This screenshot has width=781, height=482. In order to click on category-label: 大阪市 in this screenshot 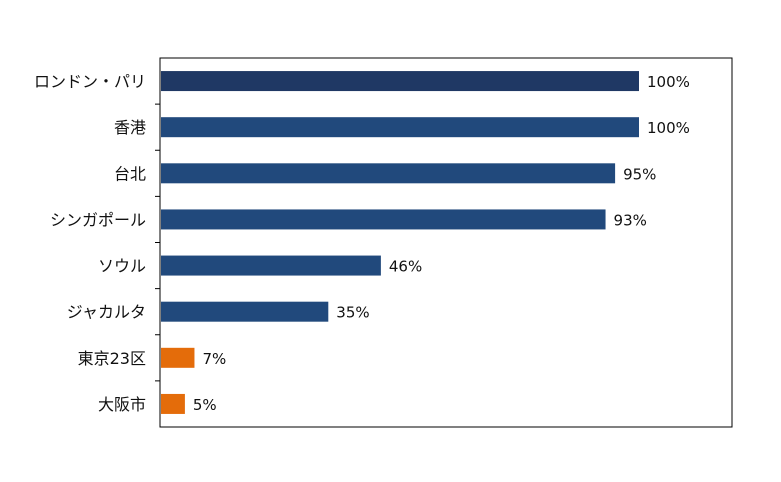, I will do `click(122, 404)`.